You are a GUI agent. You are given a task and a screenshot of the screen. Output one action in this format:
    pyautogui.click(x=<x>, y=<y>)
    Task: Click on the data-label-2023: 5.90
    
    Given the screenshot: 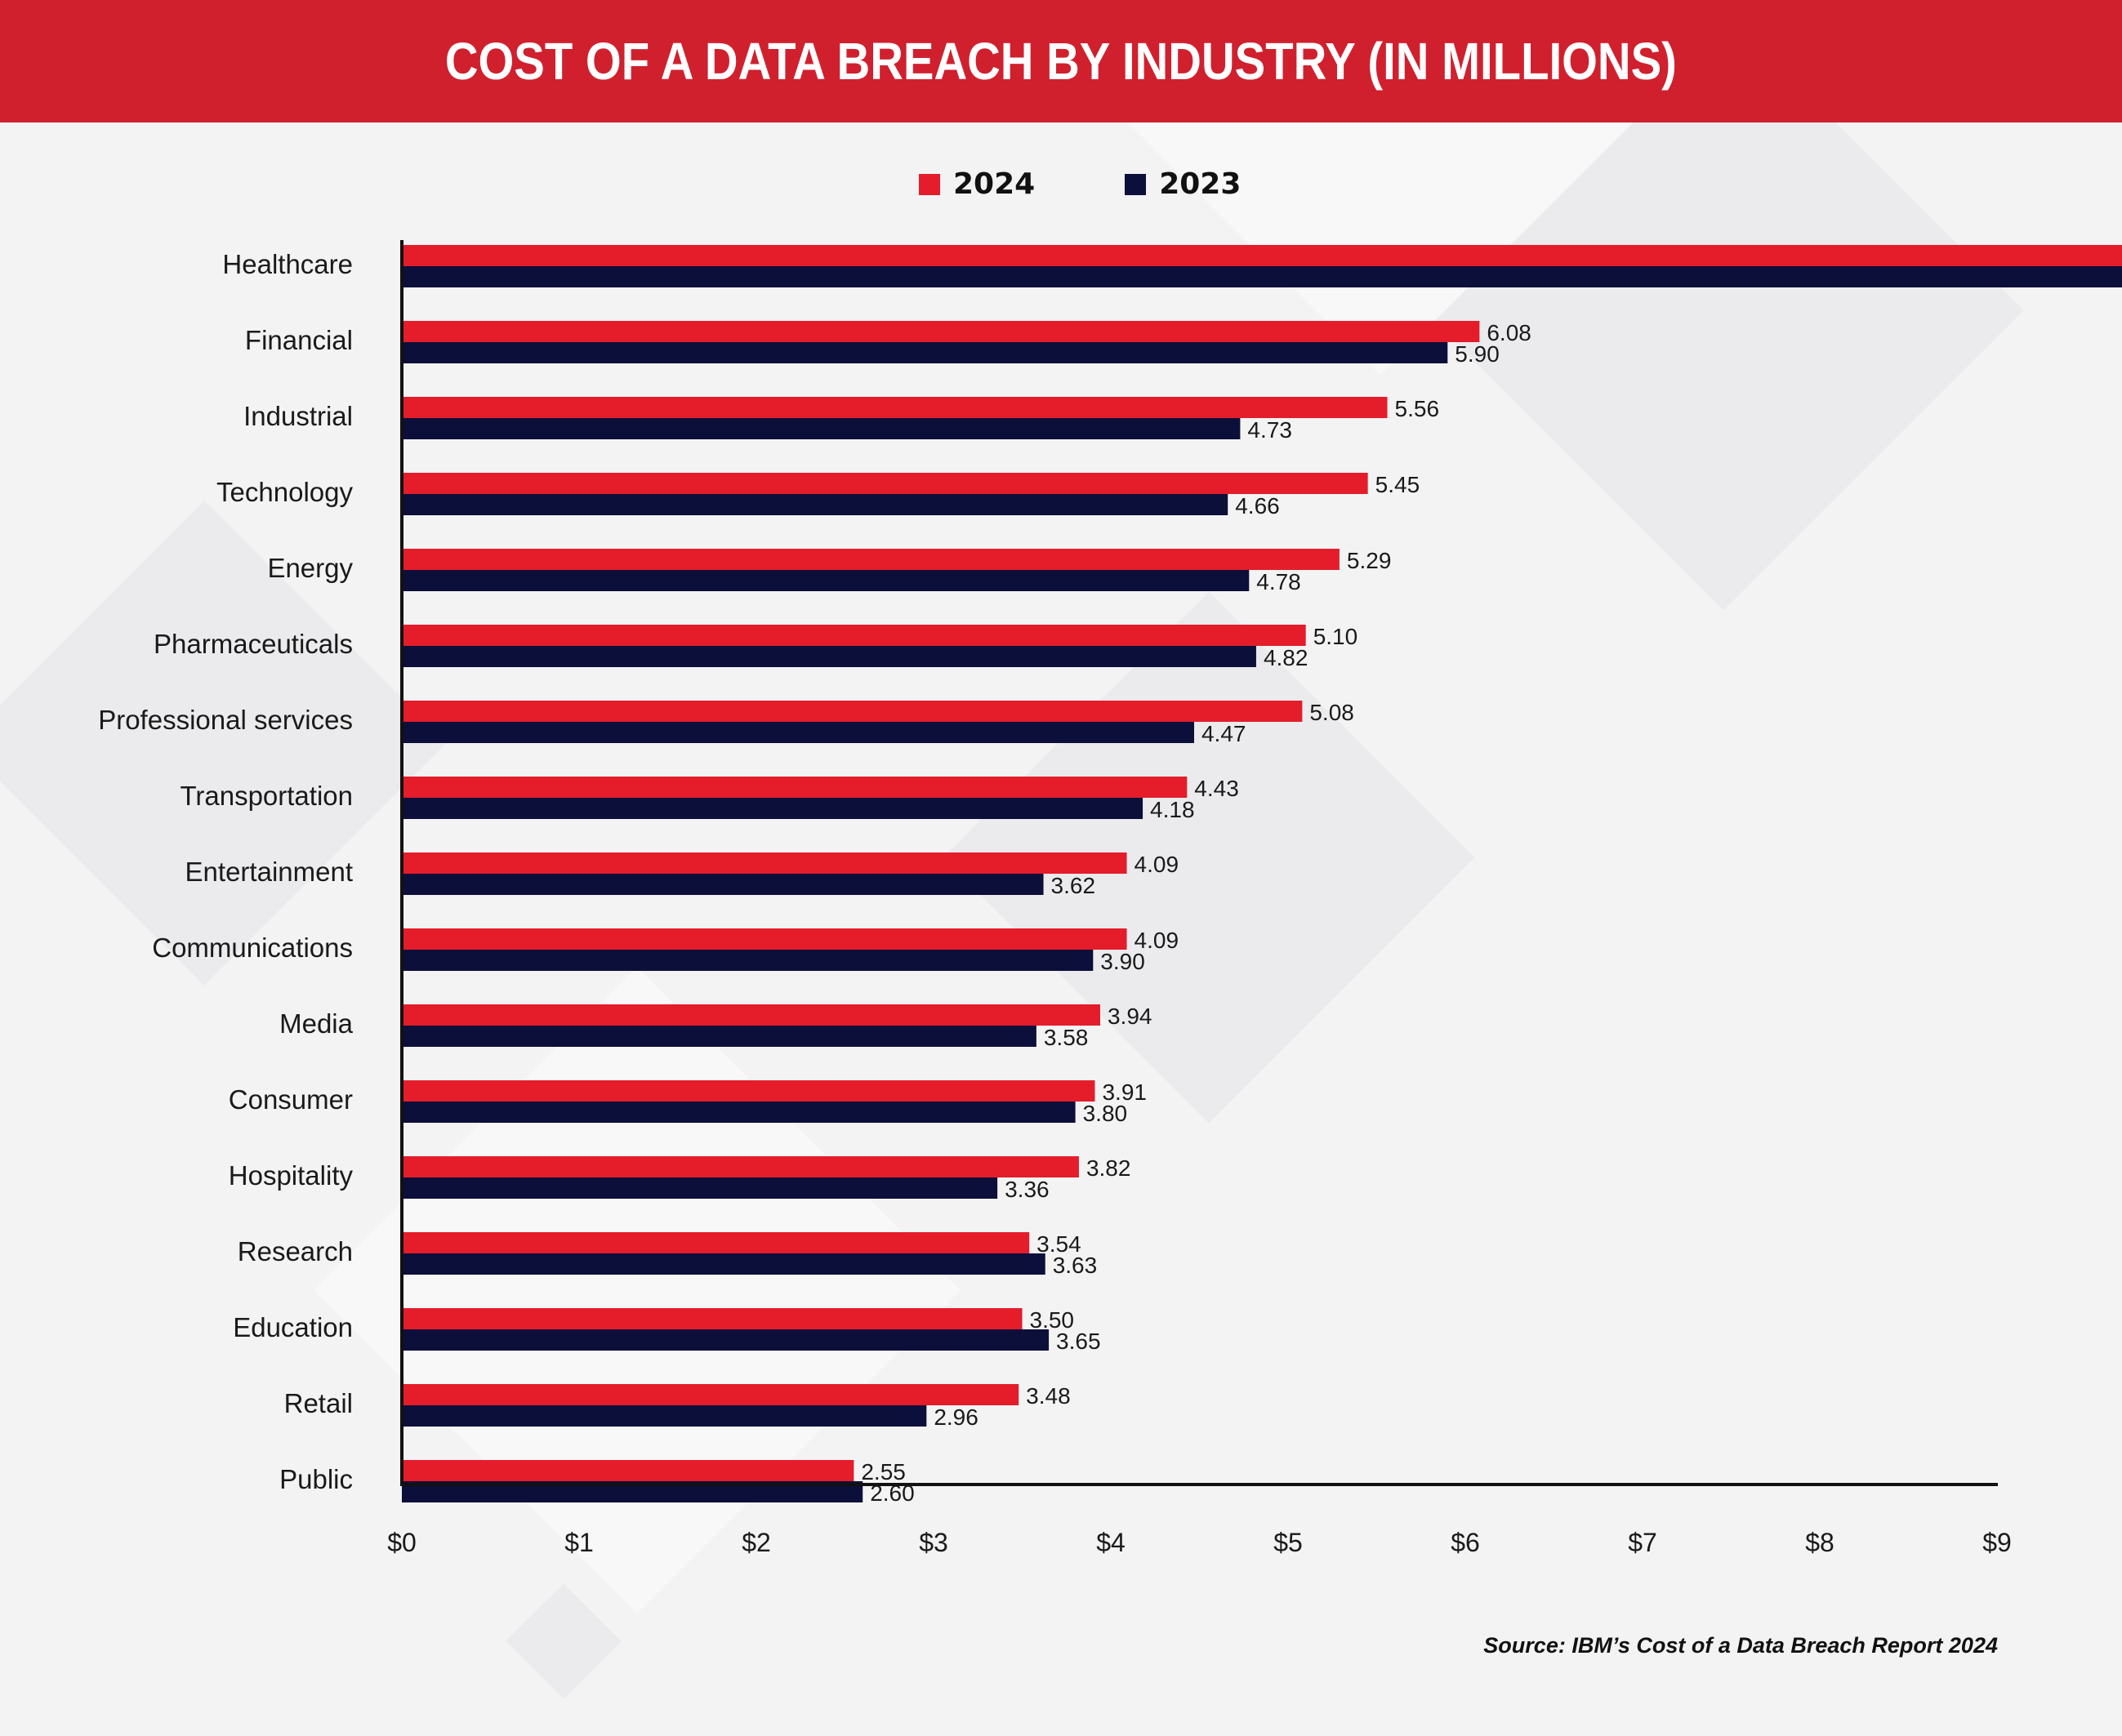 What is the action you would take?
    pyautogui.click(x=1477, y=354)
    